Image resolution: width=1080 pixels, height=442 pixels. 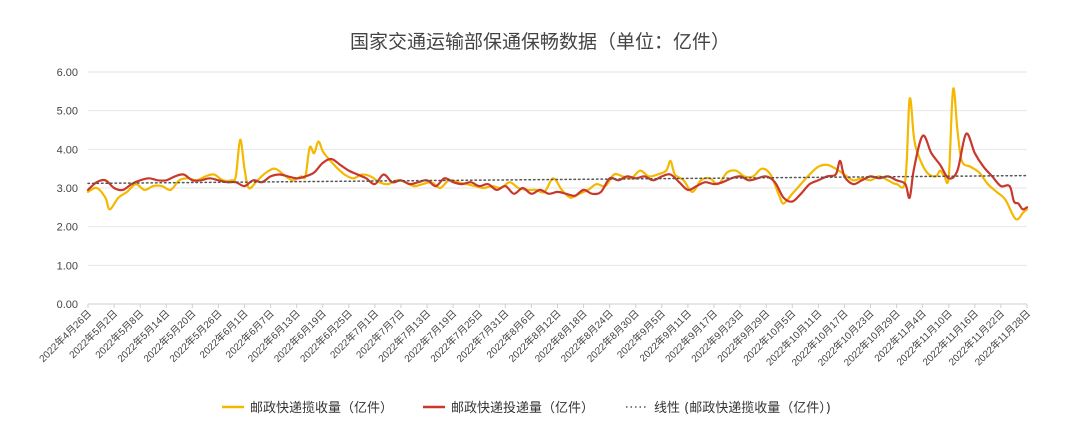 I want to click on y-tick-label: 5.00, so click(x=67, y=112).